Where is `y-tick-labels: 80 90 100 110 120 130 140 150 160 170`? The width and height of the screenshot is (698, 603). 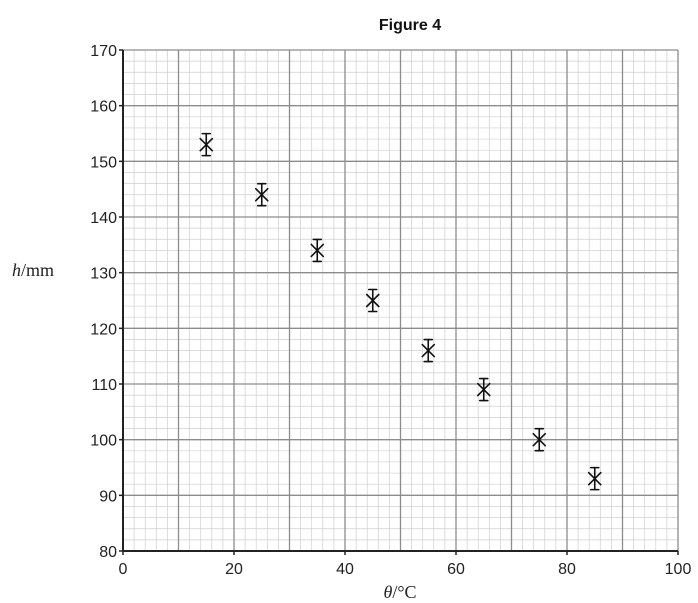 y-tick-labels: 80 90 100 110 120 130 140 150 160 170 is located at coordinates (106, 302).